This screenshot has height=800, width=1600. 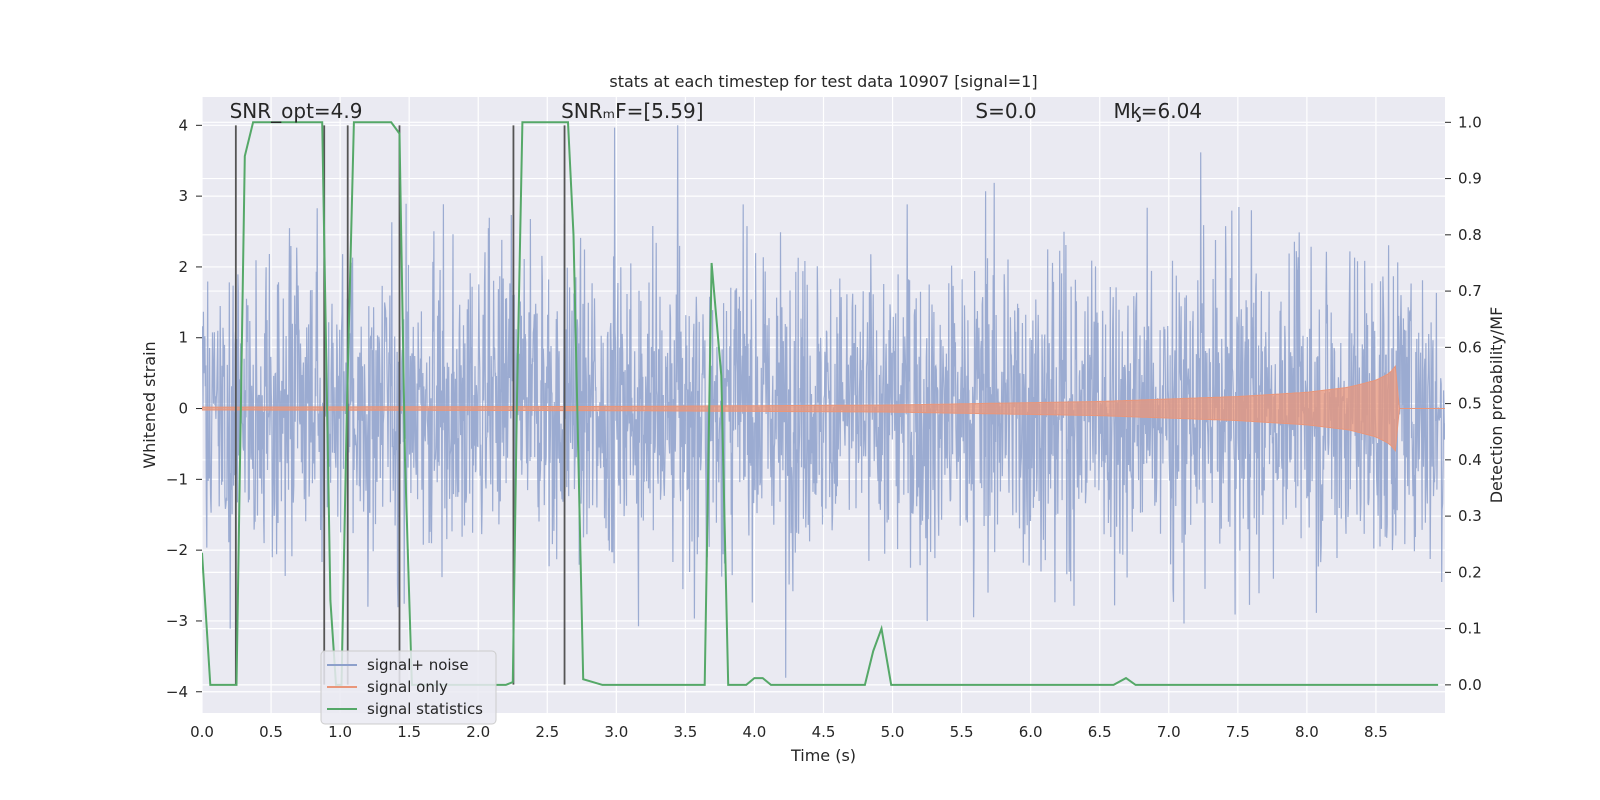 I want to click on x-tick-label: 7.5, so click(x=1238, y=732).